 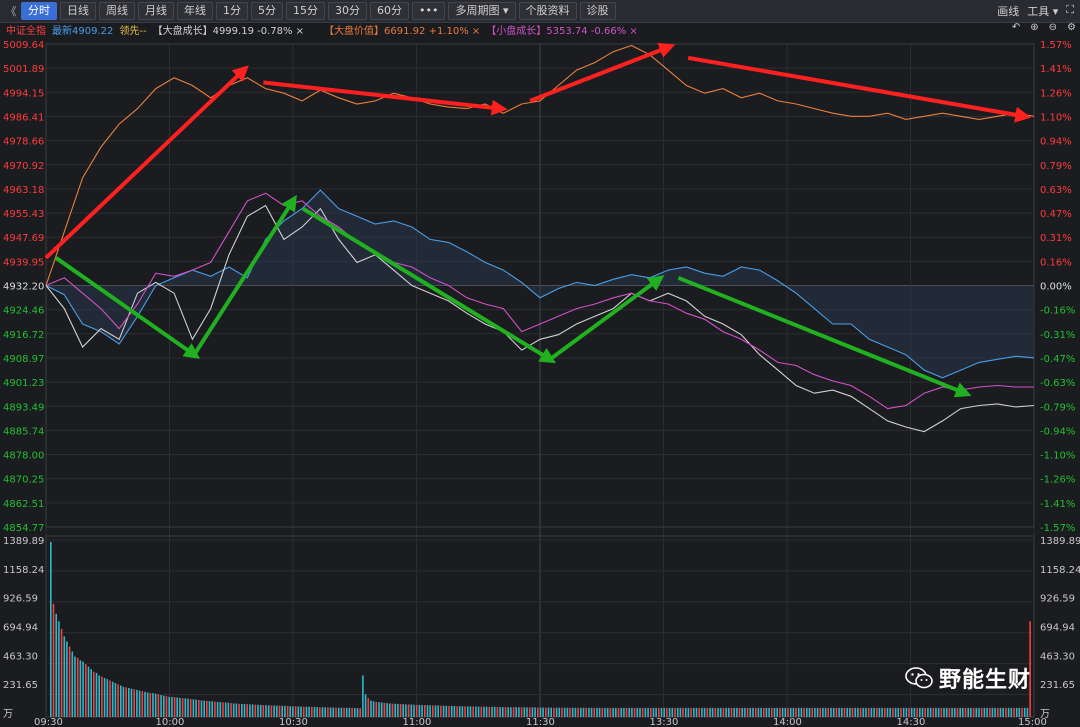 What do you see at coordinates (1057, 383) in the screenshot?
I see `pct-tick-label: -0.63%` at bounding box center [1057, 383].